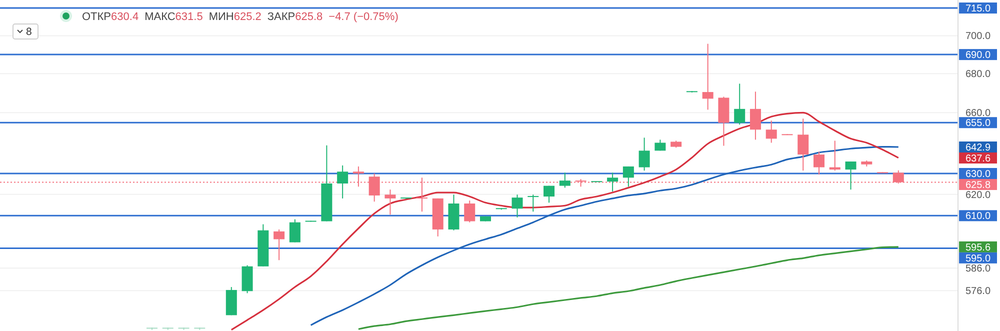  I want to click on y-tick-label: 700.0, so click(978, 36).